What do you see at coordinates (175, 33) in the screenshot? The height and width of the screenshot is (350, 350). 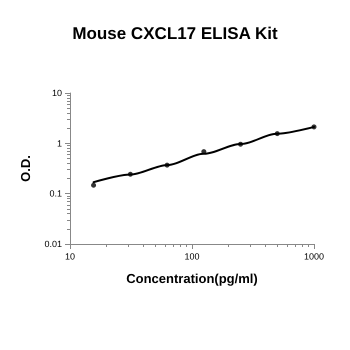 I see `chart-title: Mouse CXCL17 ELISA Kit` at bounding box center [175, 33].